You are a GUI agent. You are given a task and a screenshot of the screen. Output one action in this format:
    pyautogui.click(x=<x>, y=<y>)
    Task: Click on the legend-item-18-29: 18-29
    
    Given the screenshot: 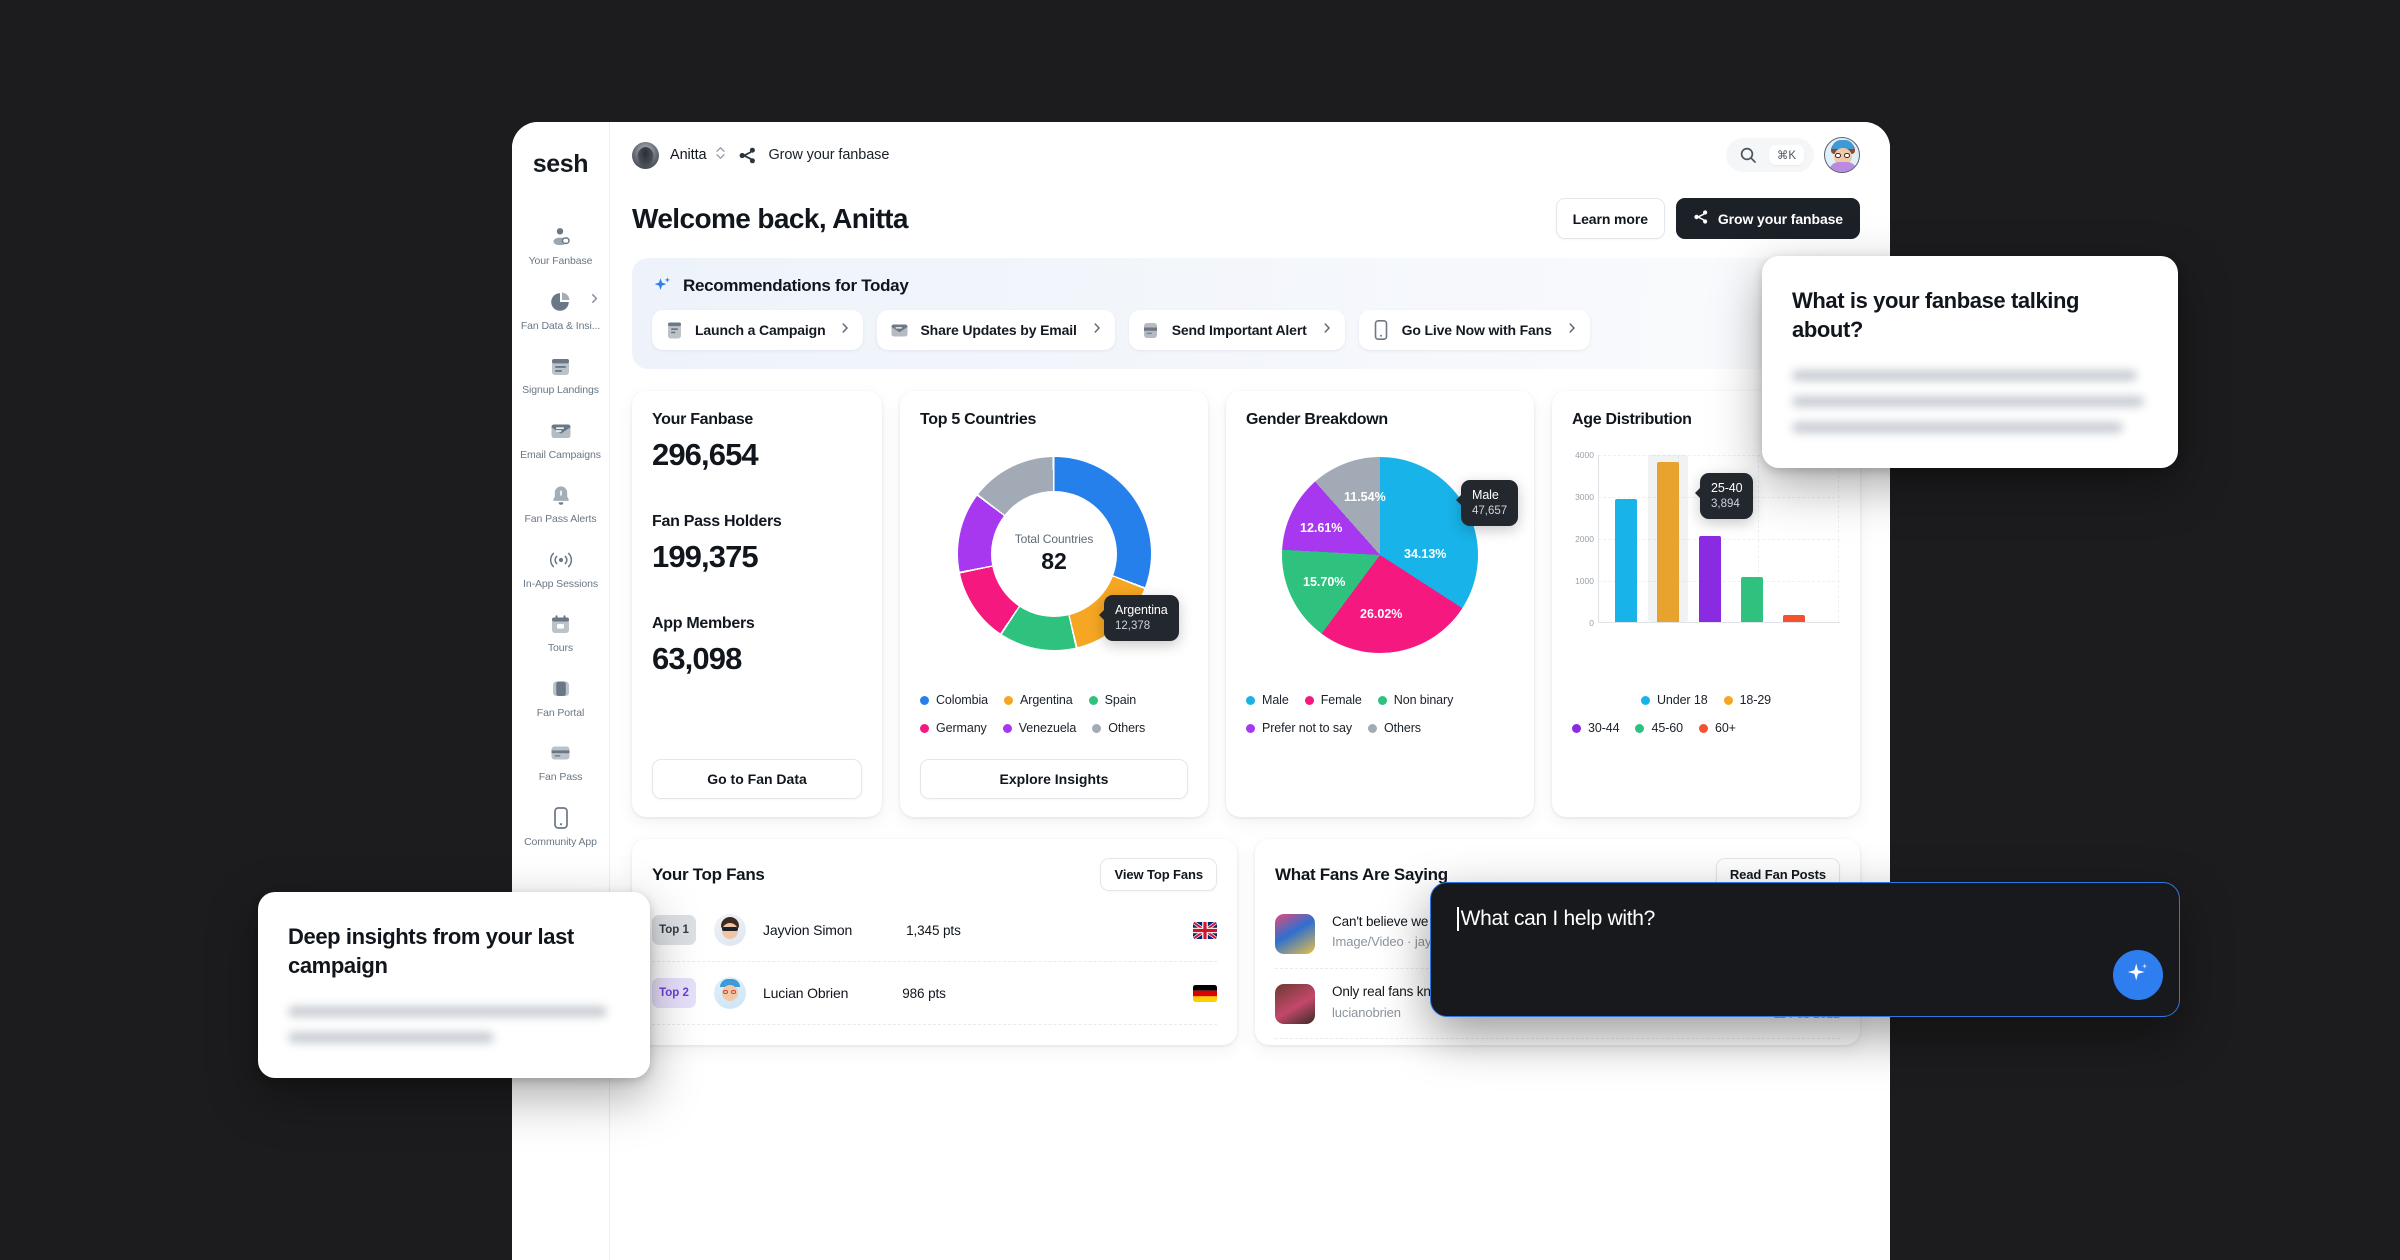 What is the action you would take?
    pyautogui.click(x=1747, y=700)
    